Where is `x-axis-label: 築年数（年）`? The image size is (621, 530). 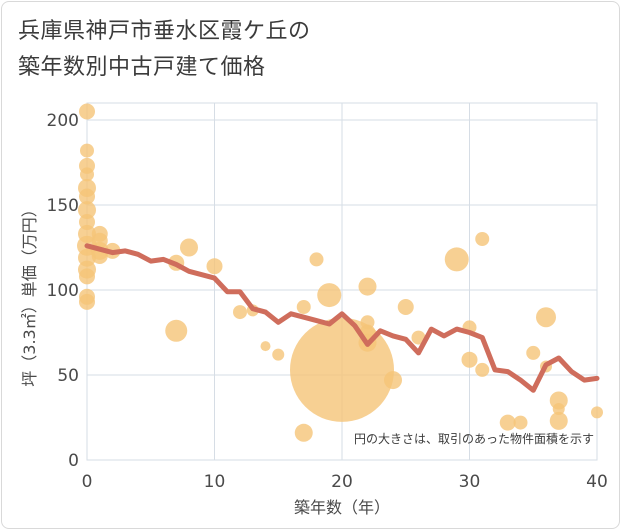 x-axis-label: 築年数（年） is located at coordinates (342, 507).